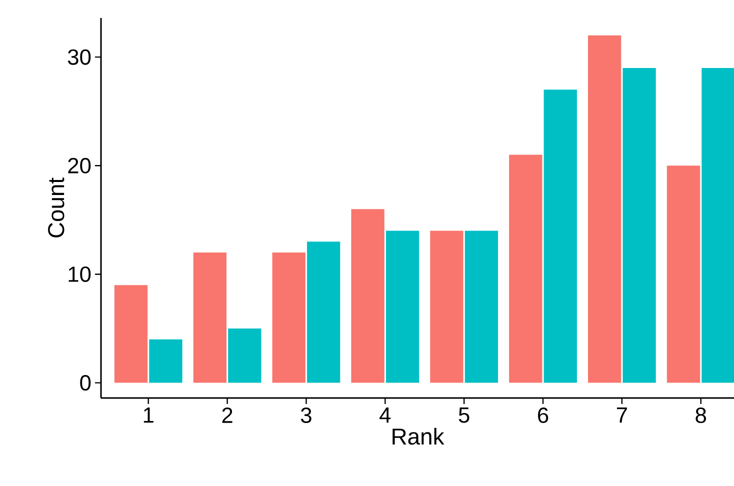 This screenshot has width=734, height=486. I want to click on x-tick-label: 2, so click(227, 415).